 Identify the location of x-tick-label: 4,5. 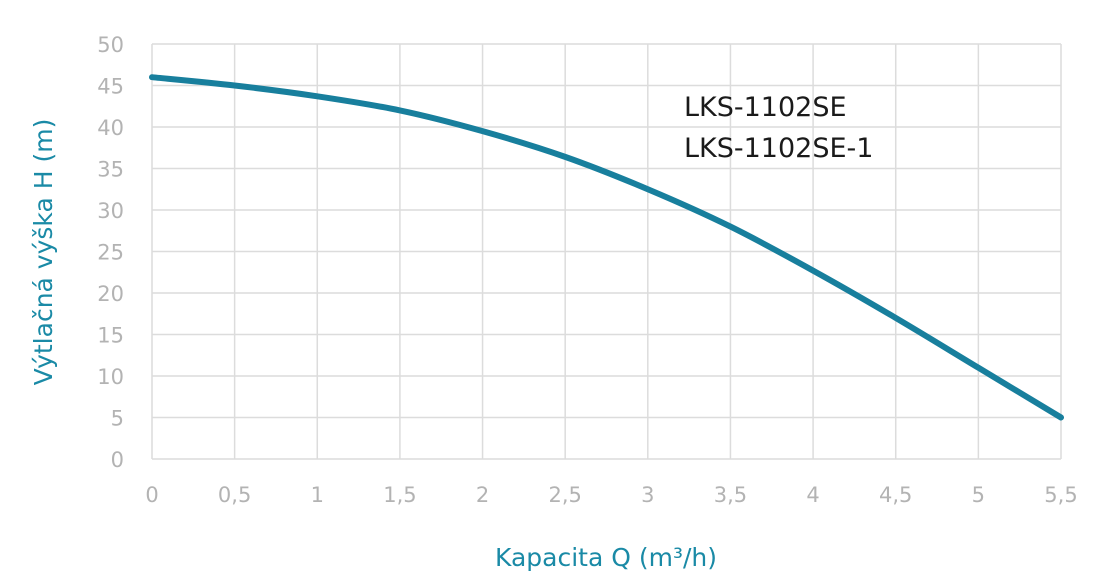
(895, 495).